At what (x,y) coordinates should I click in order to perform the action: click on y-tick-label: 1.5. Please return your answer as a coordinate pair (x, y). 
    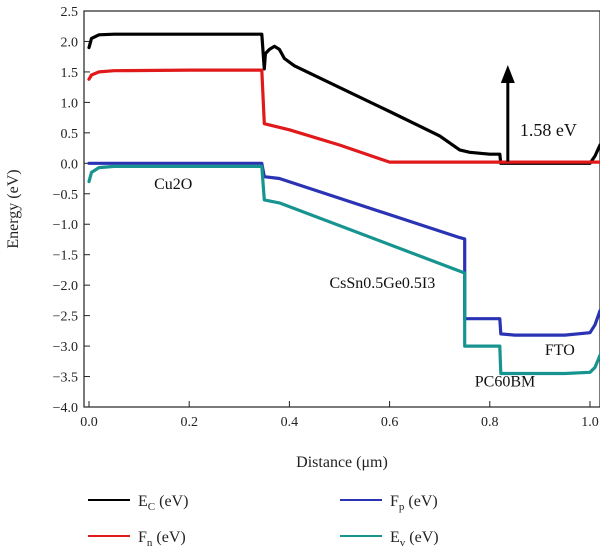
    Looking at the image, I should click on (70, 73).